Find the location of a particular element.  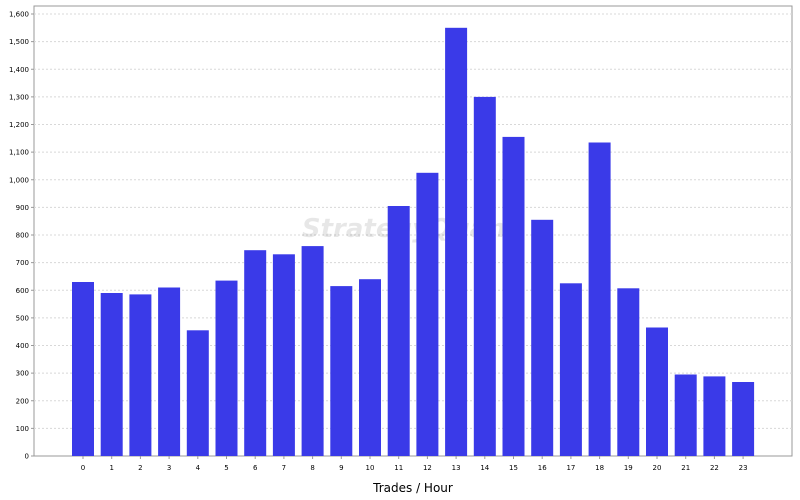

y-tick-label: 1,000 is located at coordinates (19, 180).